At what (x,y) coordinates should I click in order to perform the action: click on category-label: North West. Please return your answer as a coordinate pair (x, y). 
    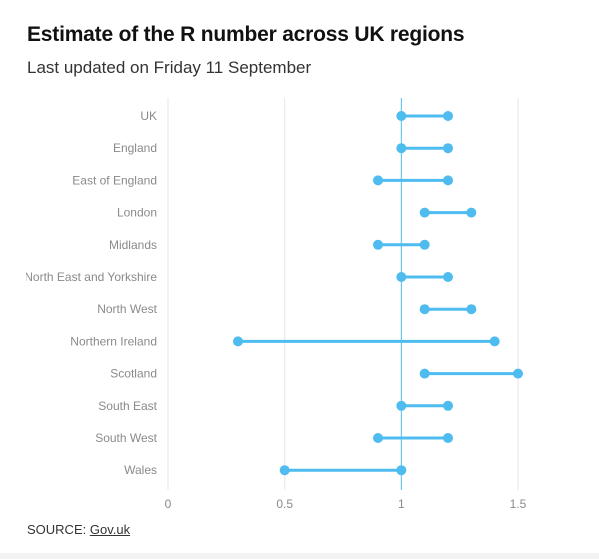
    Looking at the image, I should click on (127, 309).